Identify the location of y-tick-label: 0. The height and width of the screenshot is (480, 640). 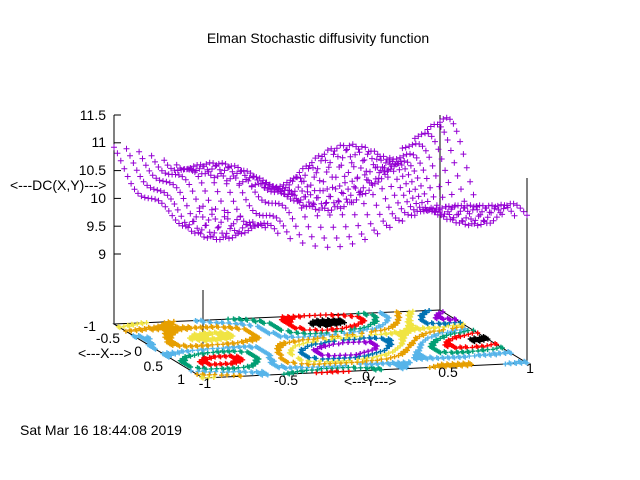
(366, 376).